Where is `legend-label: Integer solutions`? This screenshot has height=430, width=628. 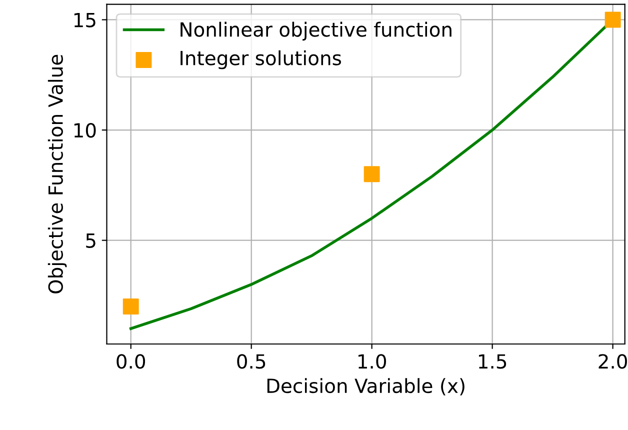 legend-label: Integer solutions is located at coordinates (261, 60).